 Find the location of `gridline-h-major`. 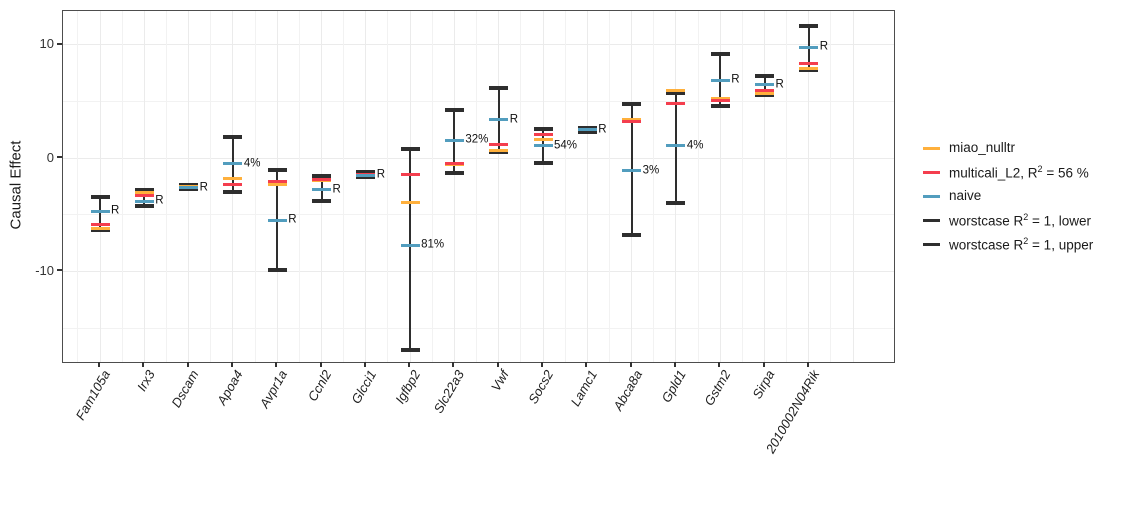

gridline-h-major is located at coordinates (478, 271).